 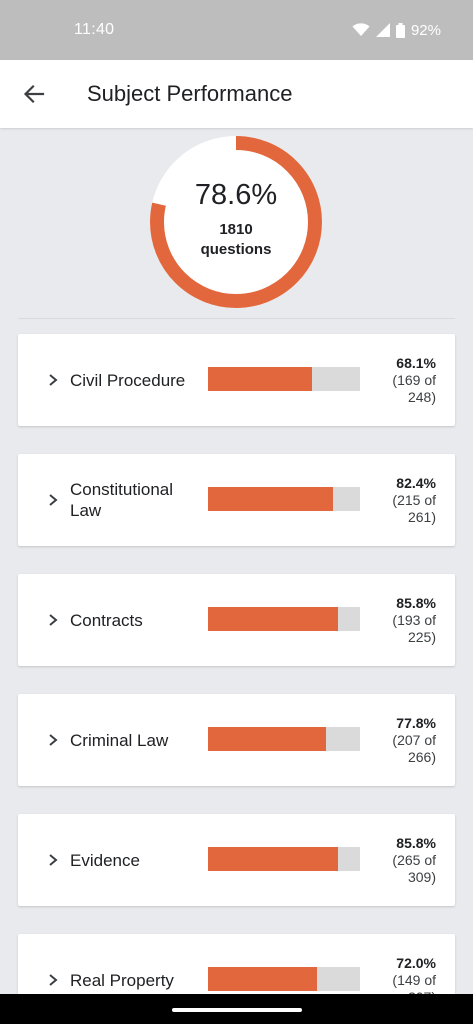 I want to click on subject-percent: 77.8%, so click(x=416, y=722).